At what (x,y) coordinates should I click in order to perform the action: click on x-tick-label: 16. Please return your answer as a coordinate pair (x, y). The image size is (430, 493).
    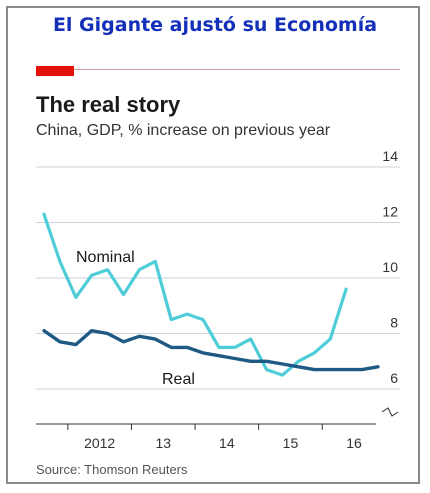
    Looking at the image, I should click on (354, 443).